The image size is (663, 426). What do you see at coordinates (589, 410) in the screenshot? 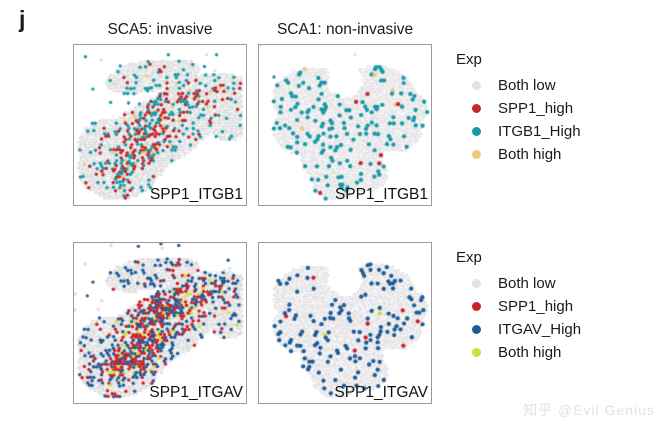
I see `watermark: 知乎 @Evil Genius` at bounding box center [589, 410].